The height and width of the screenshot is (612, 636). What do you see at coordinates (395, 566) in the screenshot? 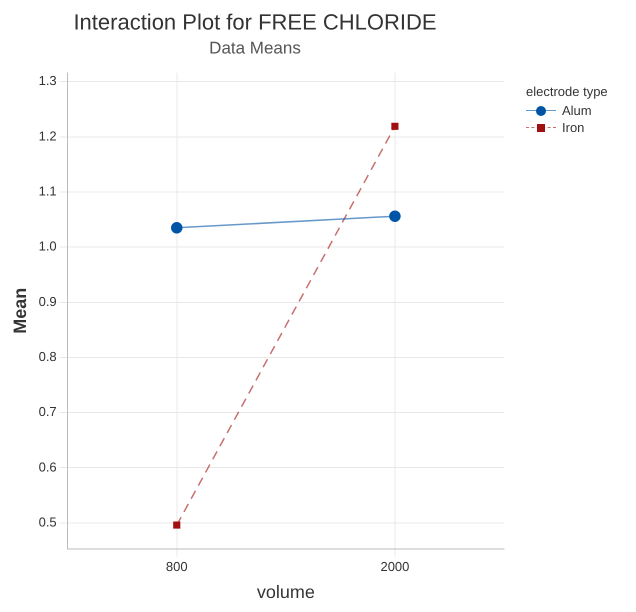
I see `x-tick-label: 2000` at bounding box center [395, 566].